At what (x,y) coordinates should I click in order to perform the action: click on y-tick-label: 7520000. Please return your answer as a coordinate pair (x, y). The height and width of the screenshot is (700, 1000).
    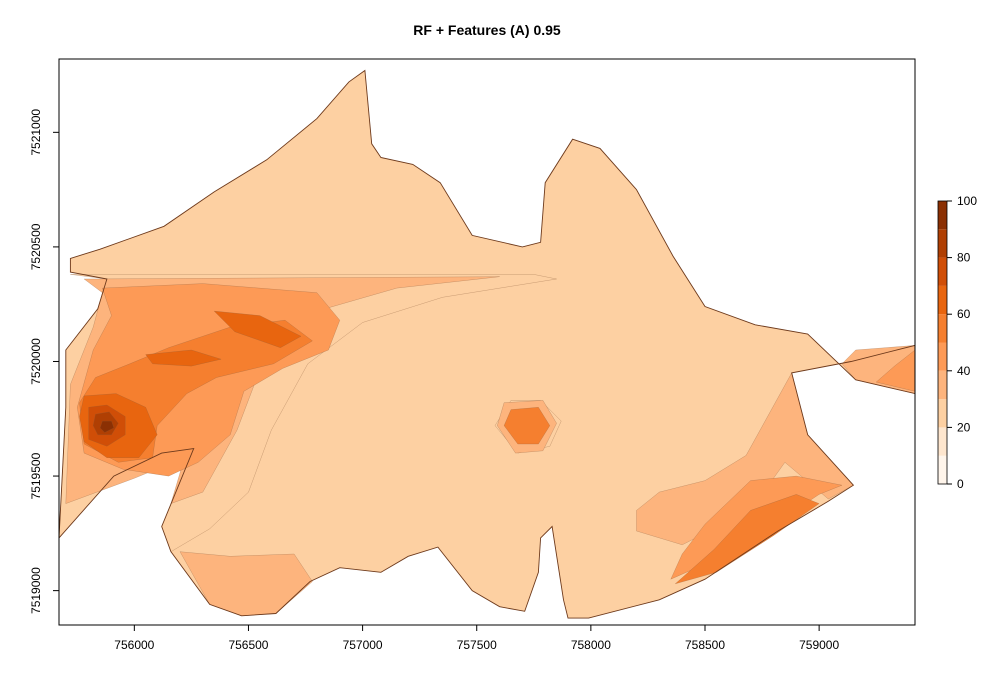
    Looking at the image, I should click on (36, 361).